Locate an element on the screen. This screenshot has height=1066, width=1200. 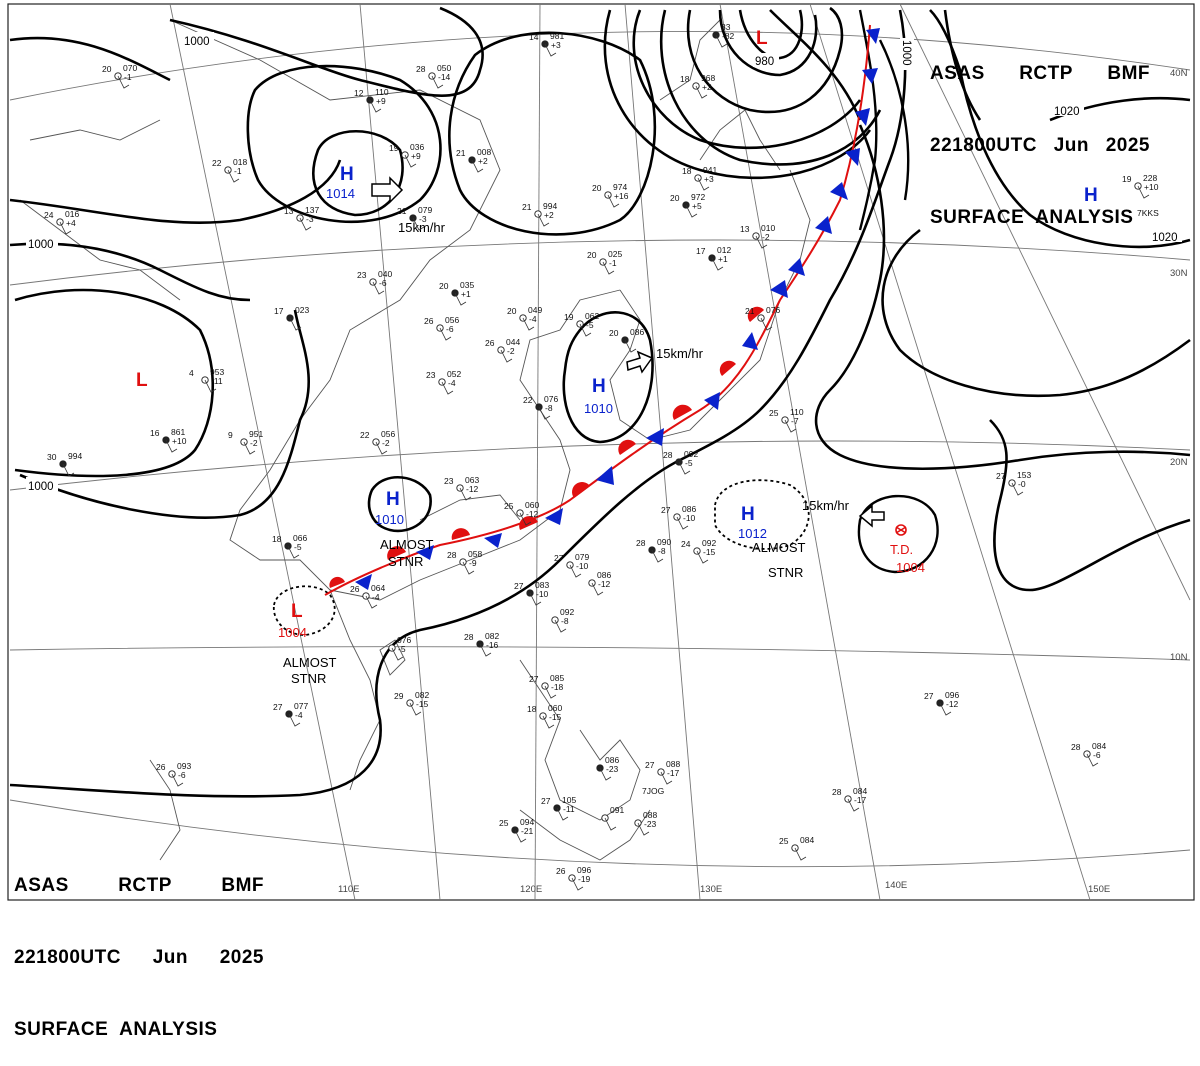
station-value: -23 is located at coordinates (650, 824).